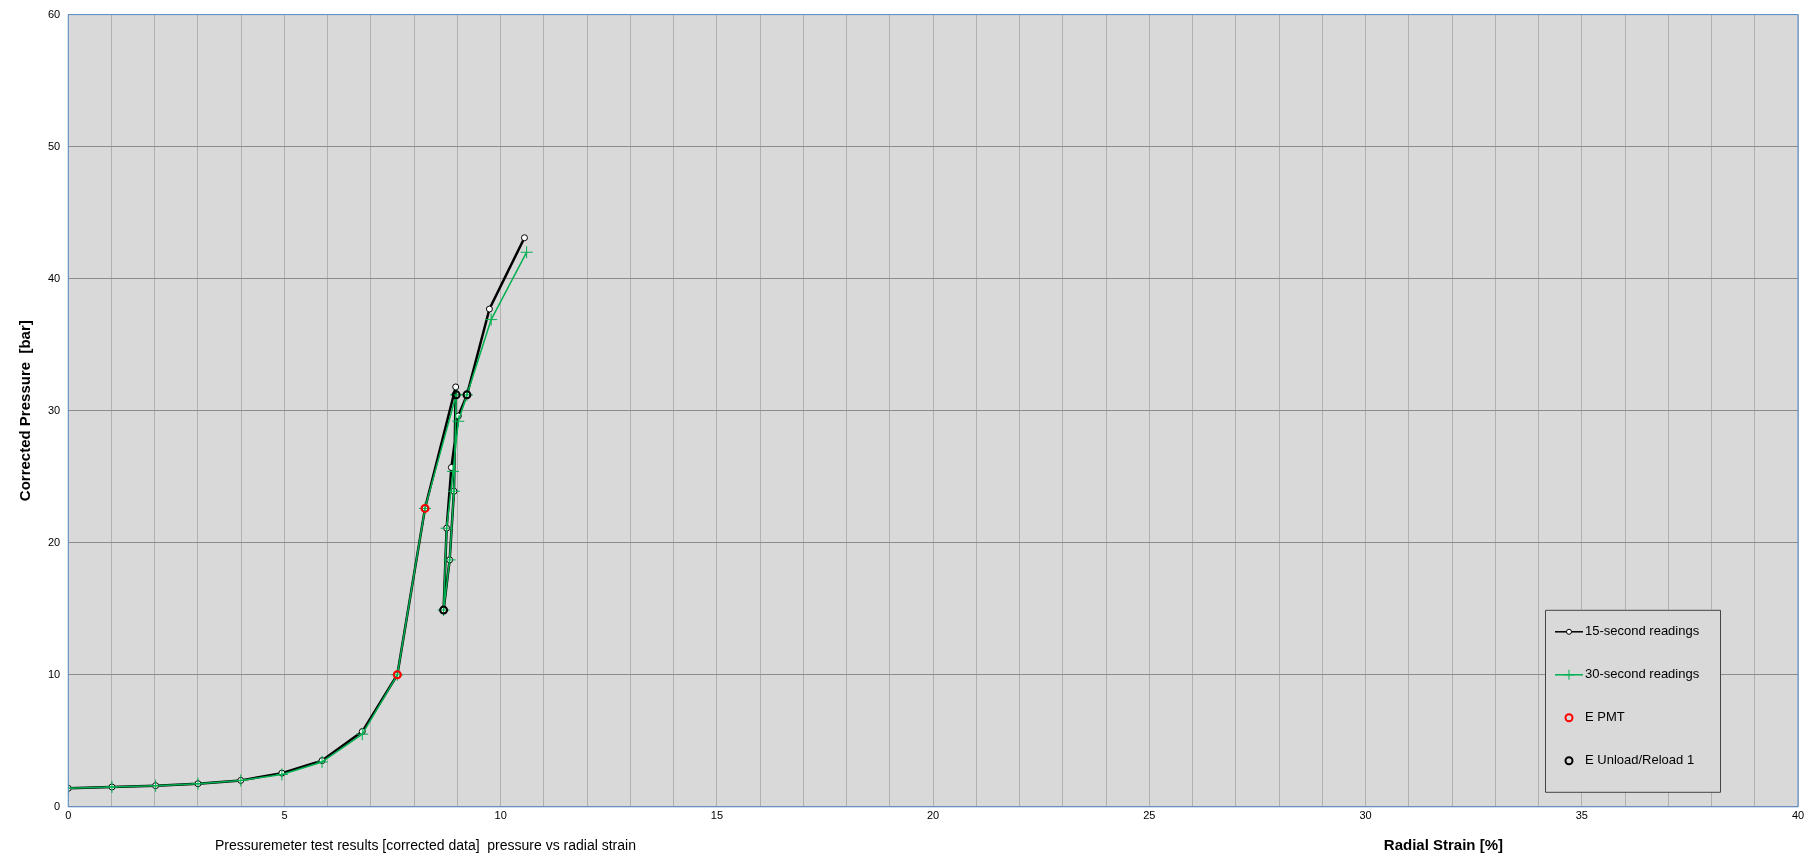  I want to click on legend-label: 15-second readings, so click(1642, 631).